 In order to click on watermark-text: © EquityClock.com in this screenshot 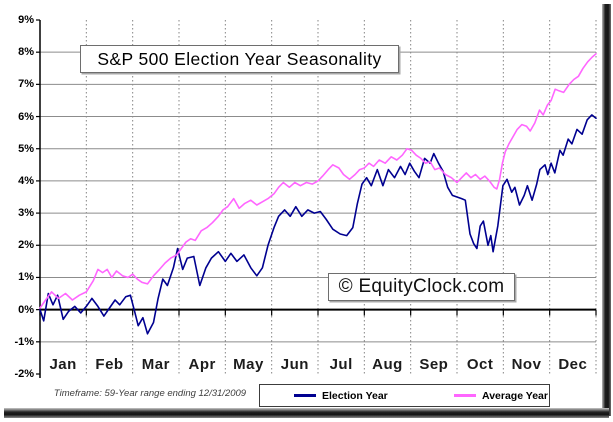, I will do `click(421, 286)`.